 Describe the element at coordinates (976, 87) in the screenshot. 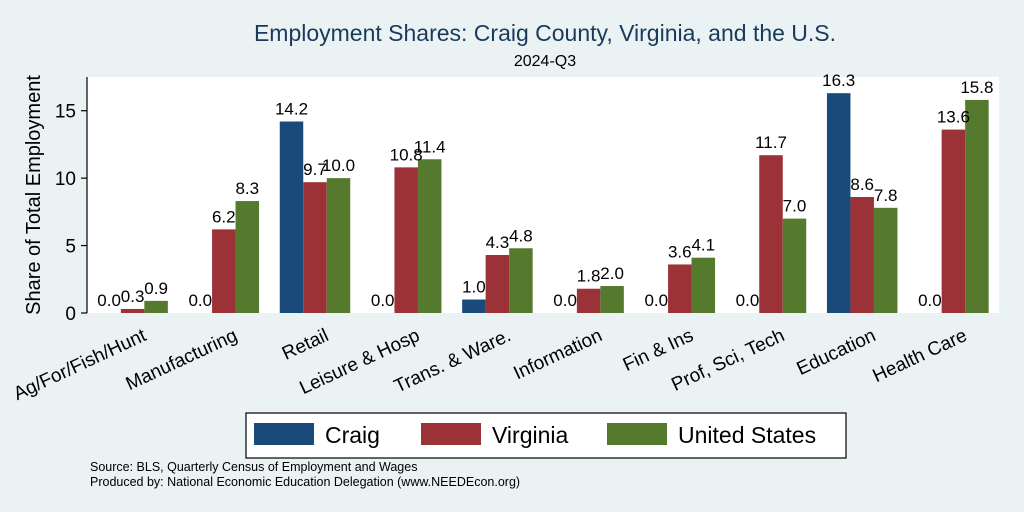

I see `data-label: 15.8` at that location.